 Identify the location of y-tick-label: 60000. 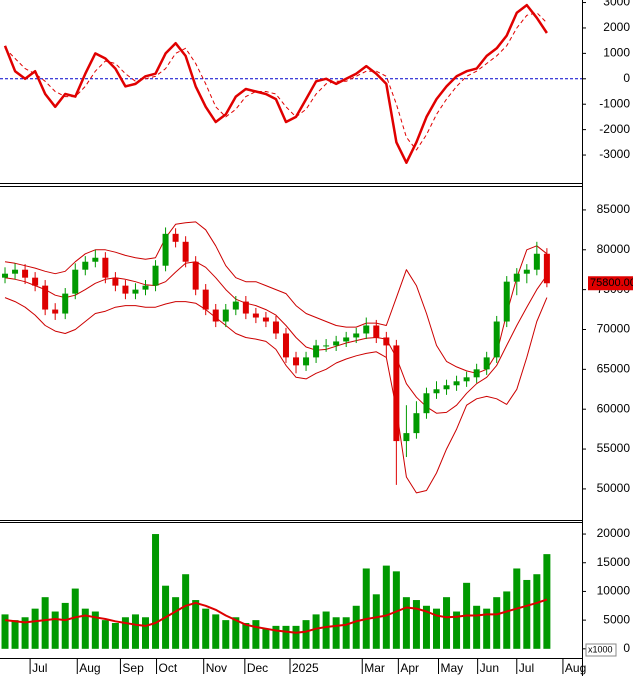
(614, 408).